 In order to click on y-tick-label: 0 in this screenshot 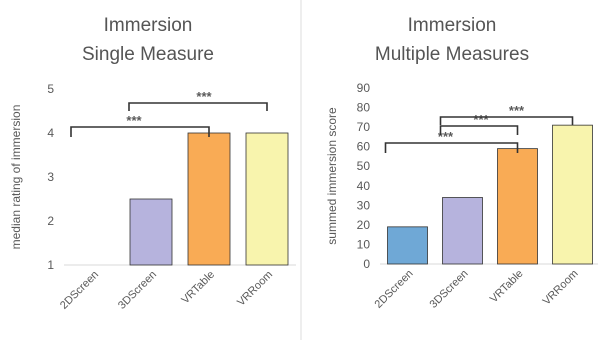, I will do `click(366, 264)`.